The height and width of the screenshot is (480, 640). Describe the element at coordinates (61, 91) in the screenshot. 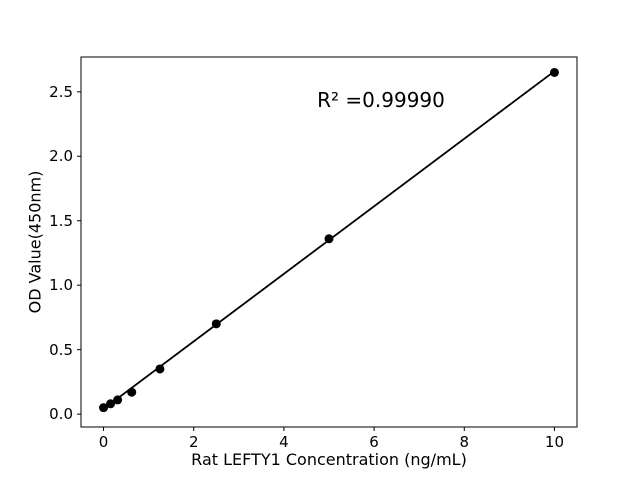

I see `y-tick-label: 2.5` at that location.